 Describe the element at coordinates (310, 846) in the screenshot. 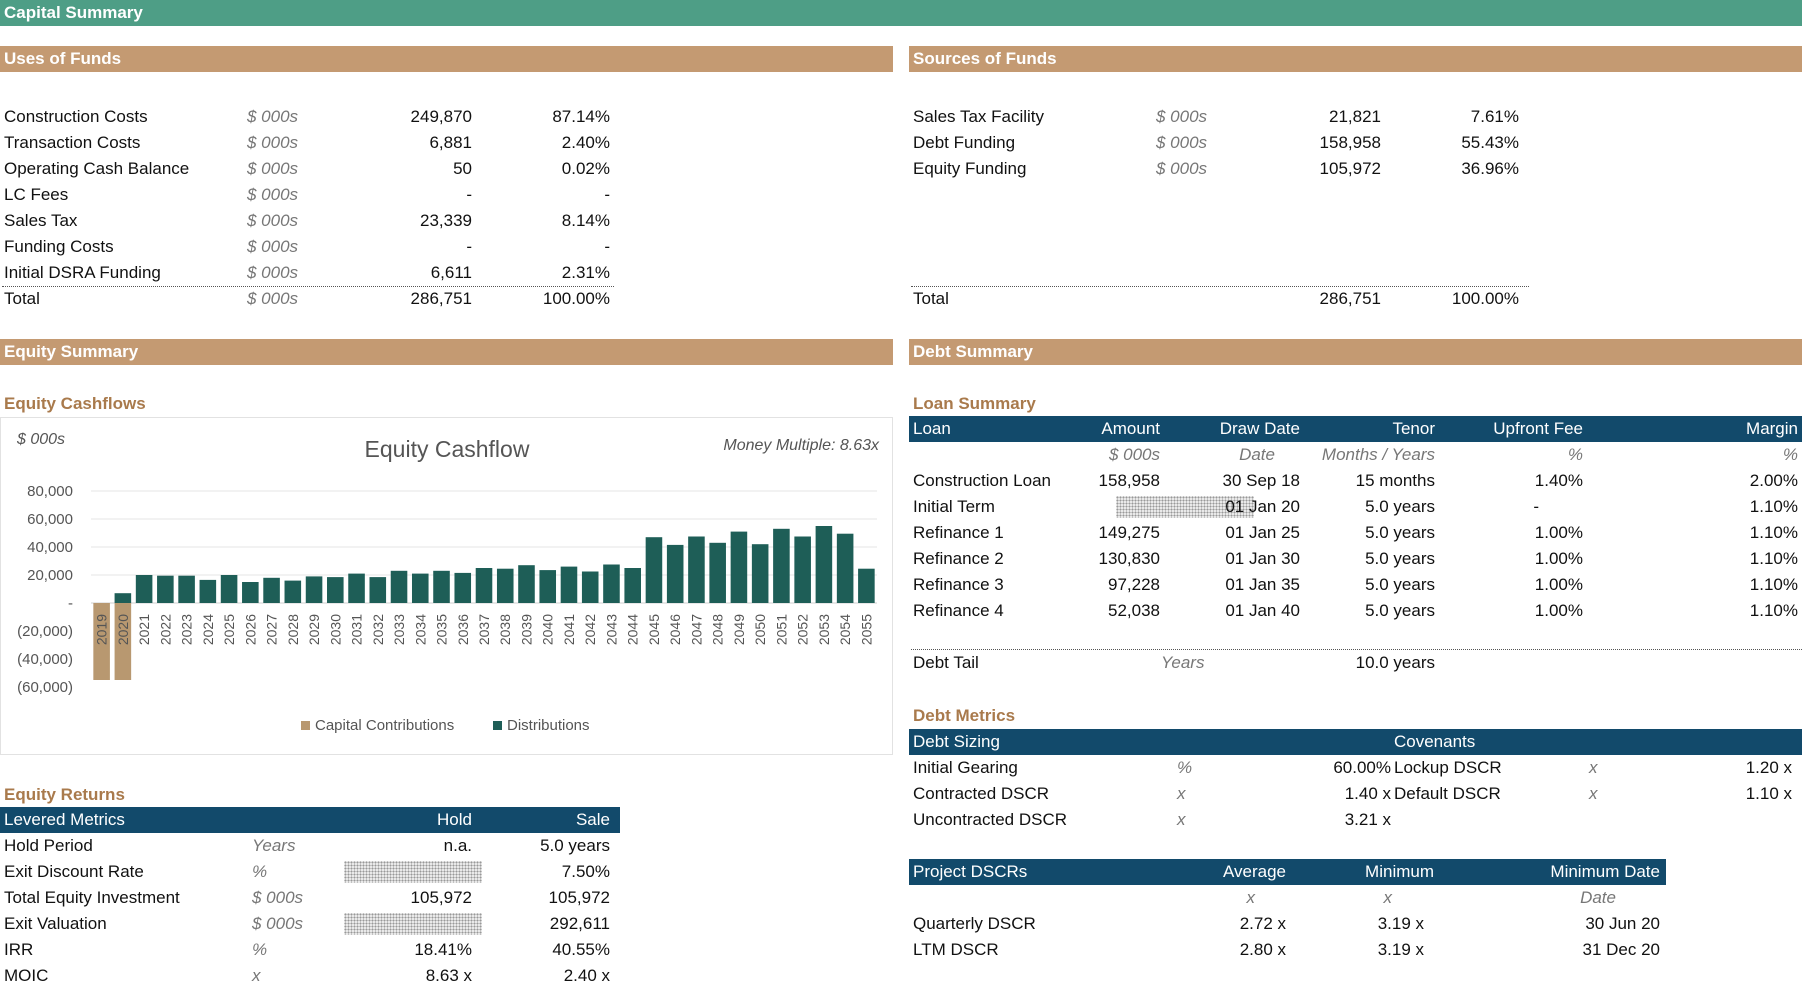

I see `returns-row: Hold Period Years n.a. 5.0 years` at that location.